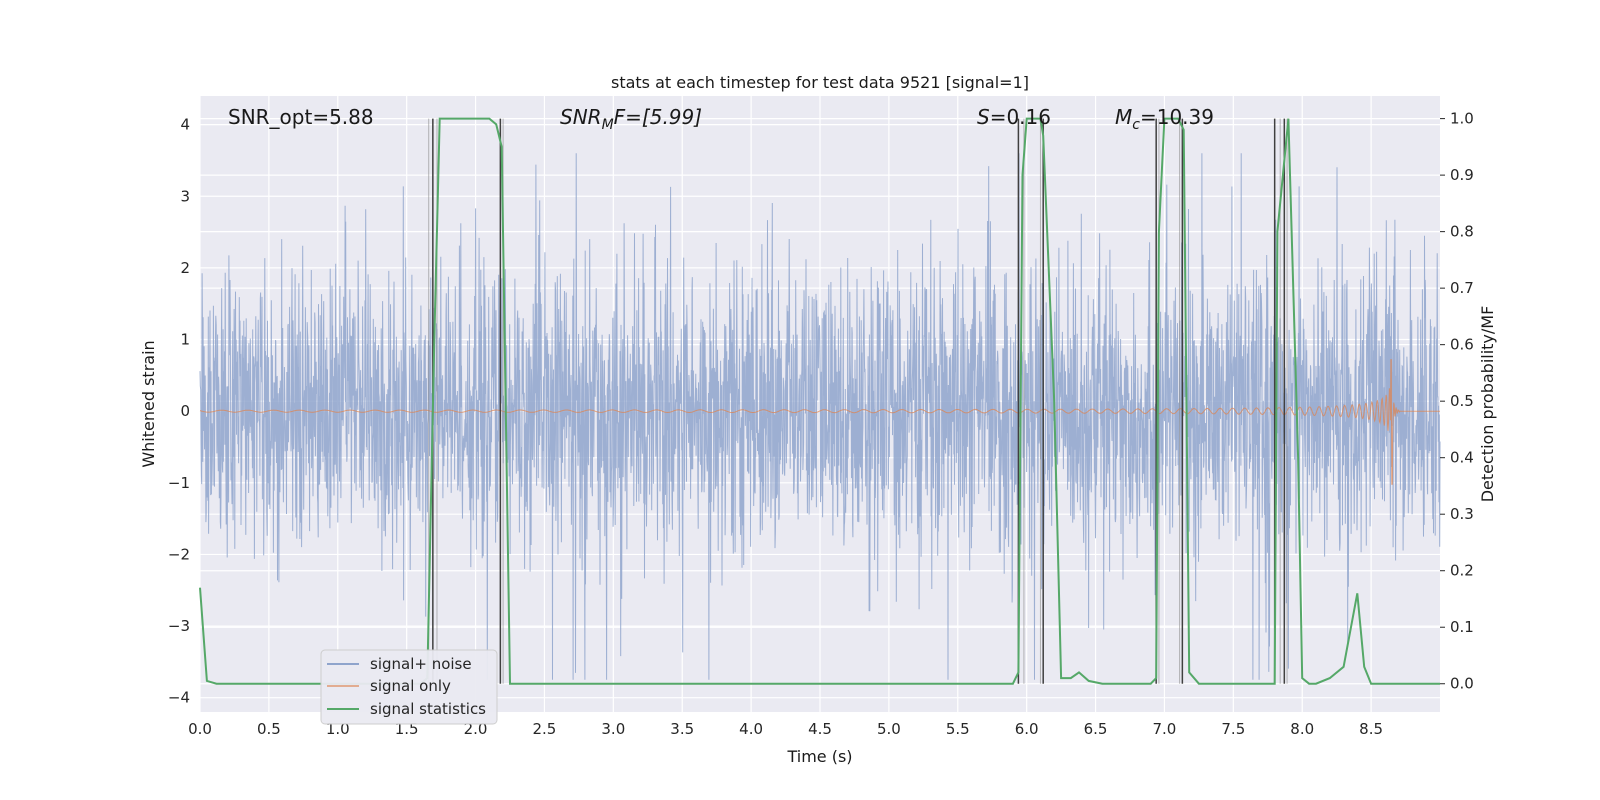 Image resolution: width=1600 pixels, height=800 pixels. What do you see at coordinates (1177, 117) in the screenshot?
I see `mc-rest: =10.39` at bounding box center [1177, 117].